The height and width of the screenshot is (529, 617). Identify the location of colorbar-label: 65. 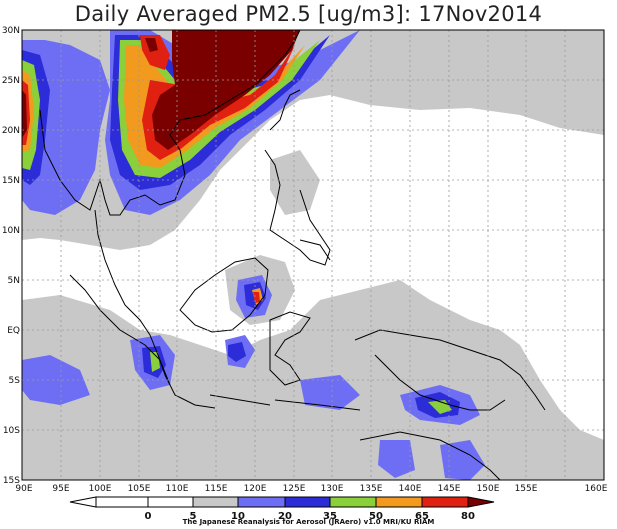
(422, 516).